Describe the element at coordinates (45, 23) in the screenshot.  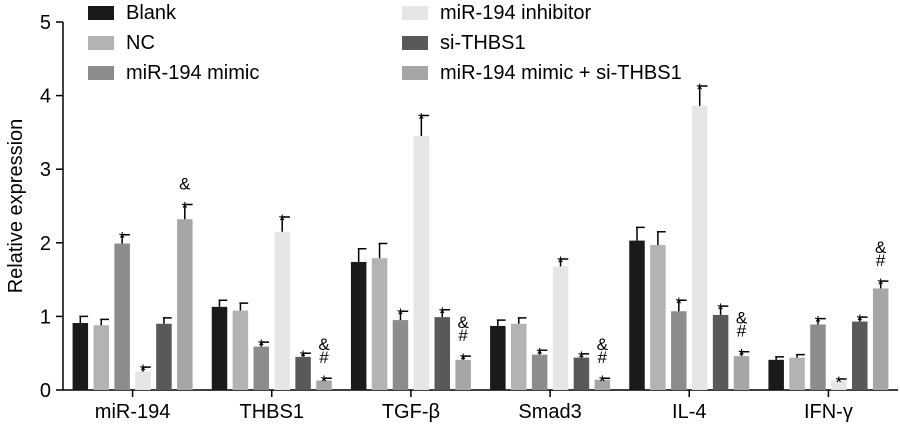
I see `y-tick-label: 5` at that location.